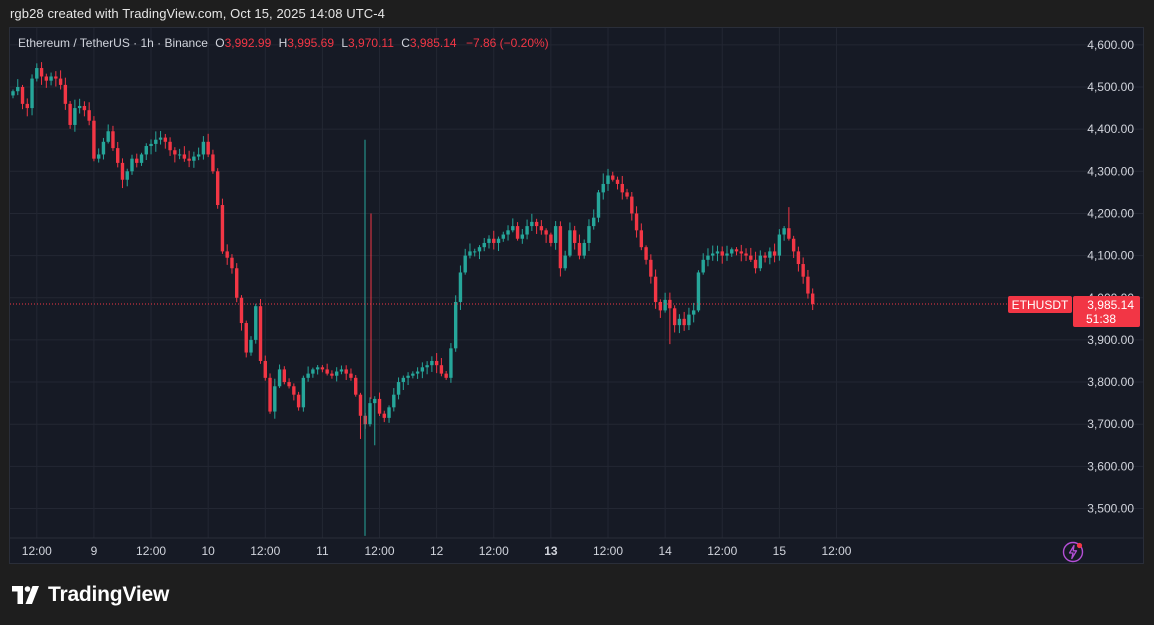 The width and height of the screenshot is (1154, 625). Describe the element at coordinates (1110, 256) in the screenshot. I see `y-tick-label: 4,100.00` at that location.